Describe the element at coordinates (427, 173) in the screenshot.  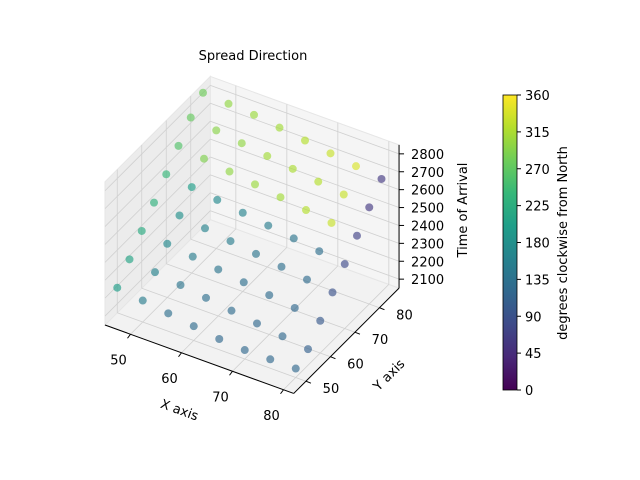
I see `z-tick-label: 2700` at that location.